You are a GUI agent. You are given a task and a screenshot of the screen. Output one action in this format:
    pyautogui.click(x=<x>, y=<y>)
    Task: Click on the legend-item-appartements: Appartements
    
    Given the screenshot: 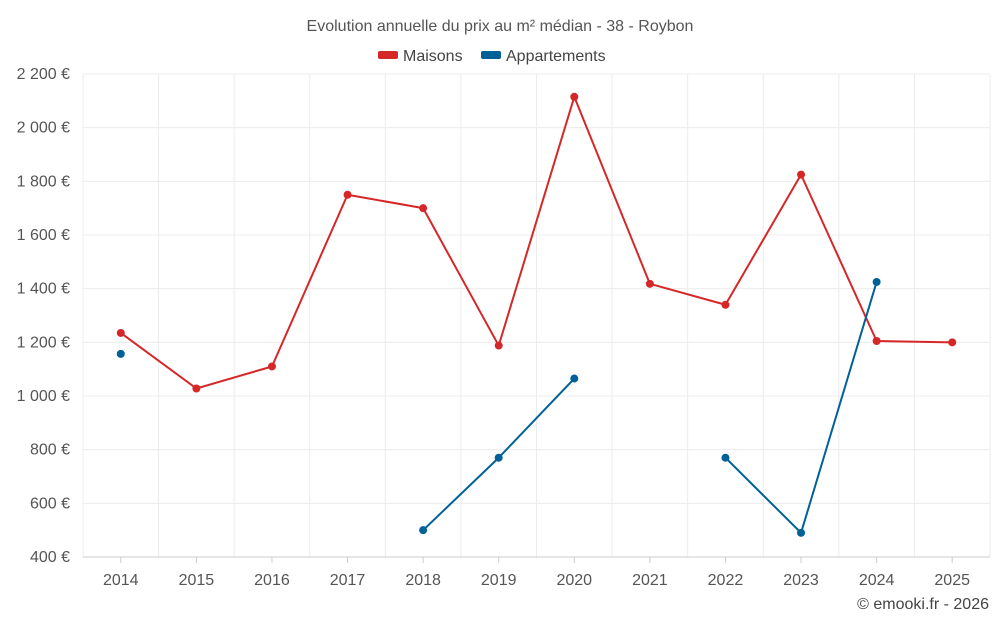 What is the action you would take?
    pyautogui.click(x=543, y=56)
    